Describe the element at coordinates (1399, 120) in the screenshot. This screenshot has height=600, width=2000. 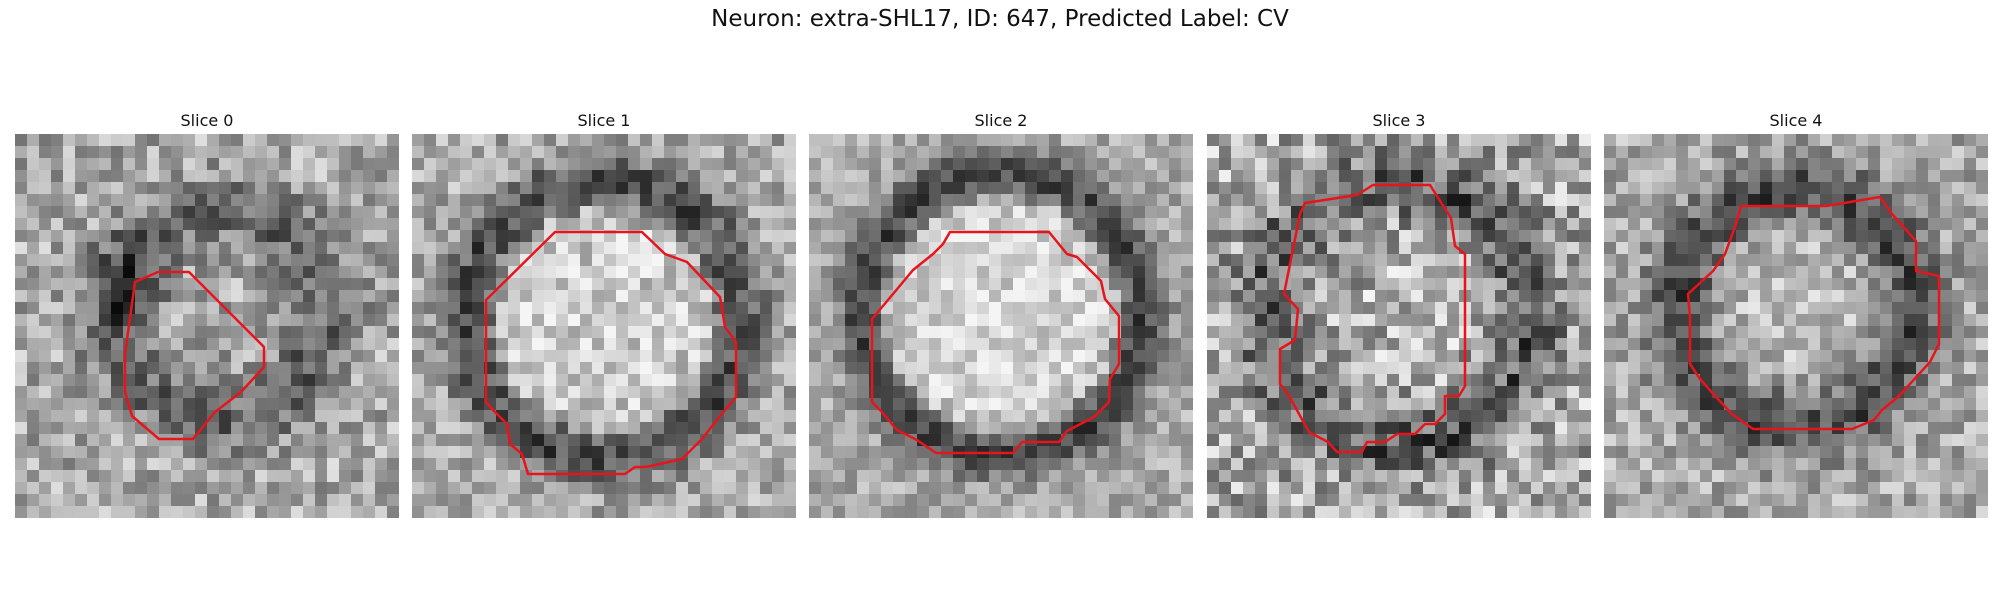
I see `slice-title: Slice 3` at that location.